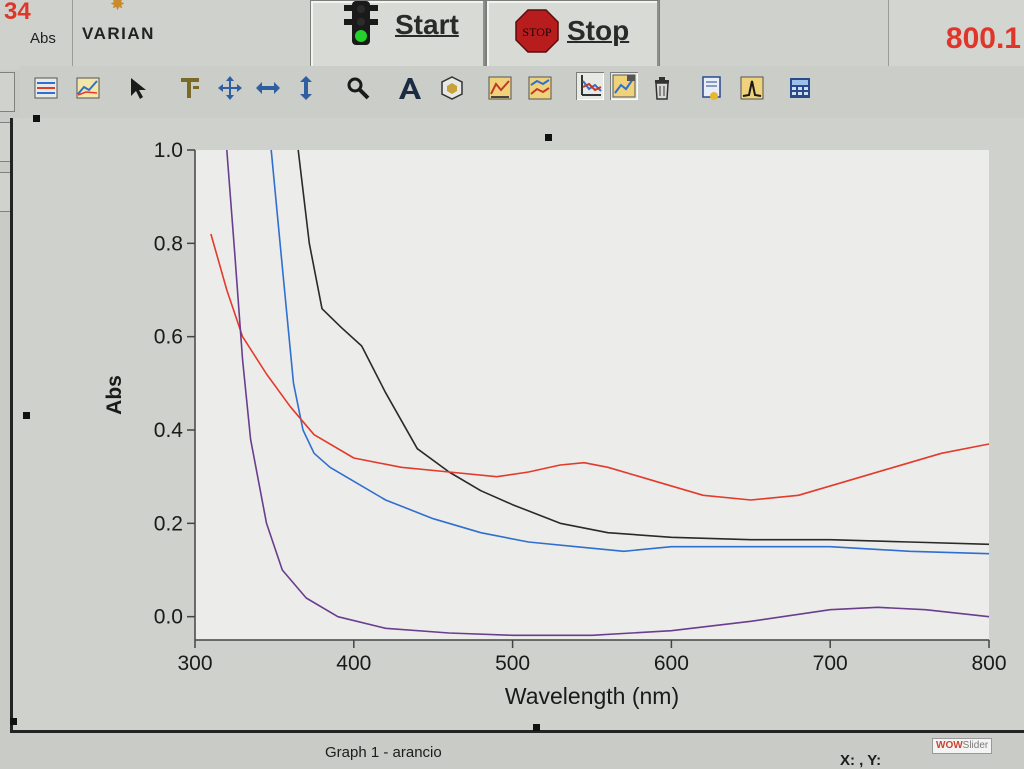  Describe the element at coordinates (168, 617) in the screenshot. I see `y-tick-label: 0.0` at that location.